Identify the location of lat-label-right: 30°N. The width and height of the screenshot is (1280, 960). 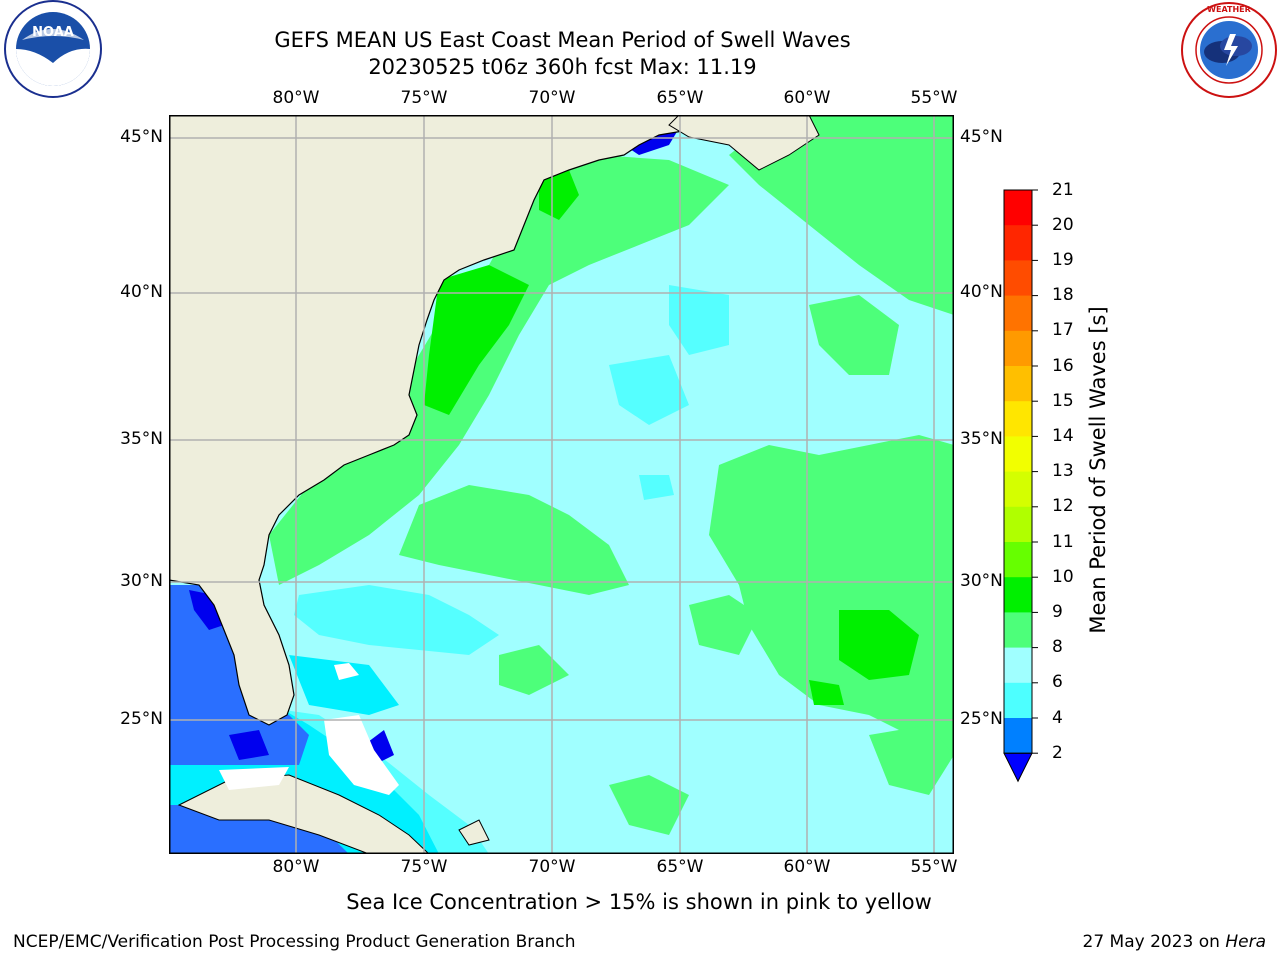
(981, 581).